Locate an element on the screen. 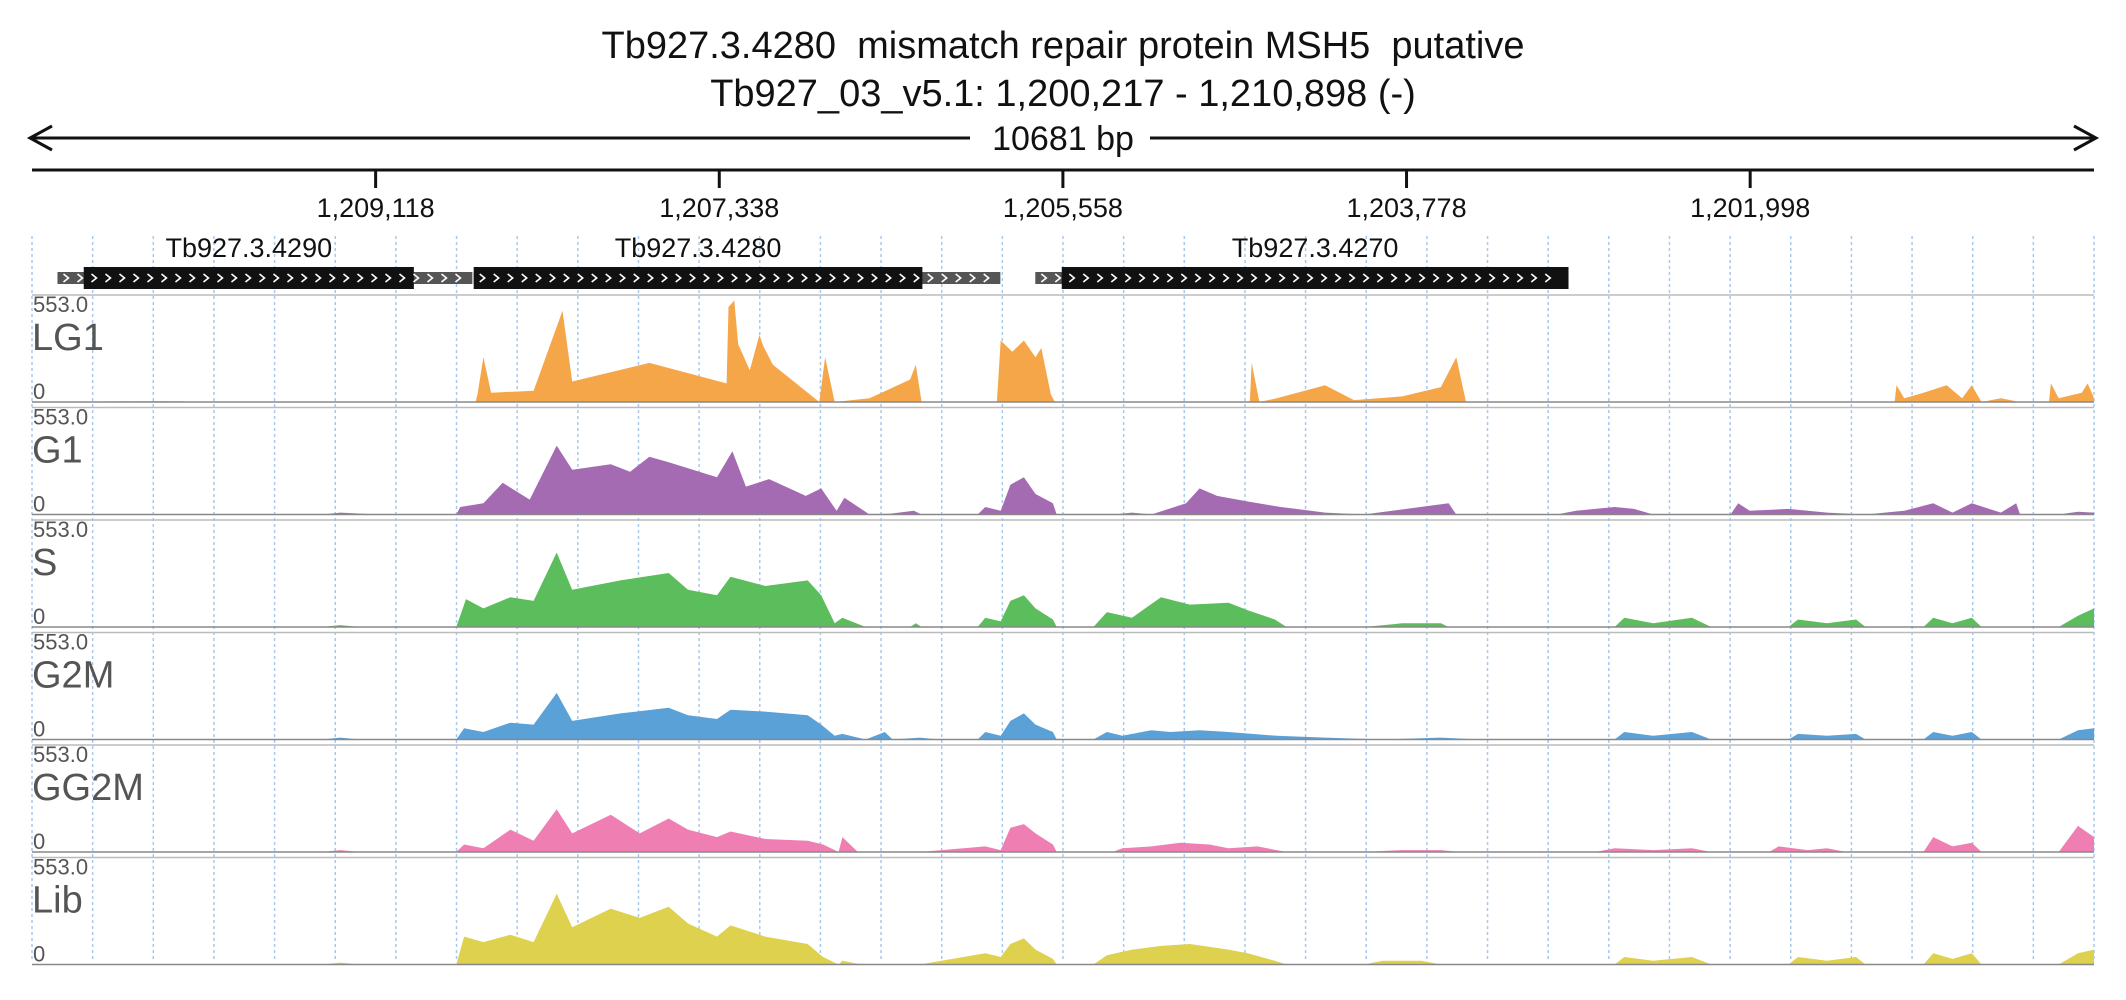 Image resolution: width=2126 pixels, height=1000 pixels. track-name: S is located at coordinates (44, 563).